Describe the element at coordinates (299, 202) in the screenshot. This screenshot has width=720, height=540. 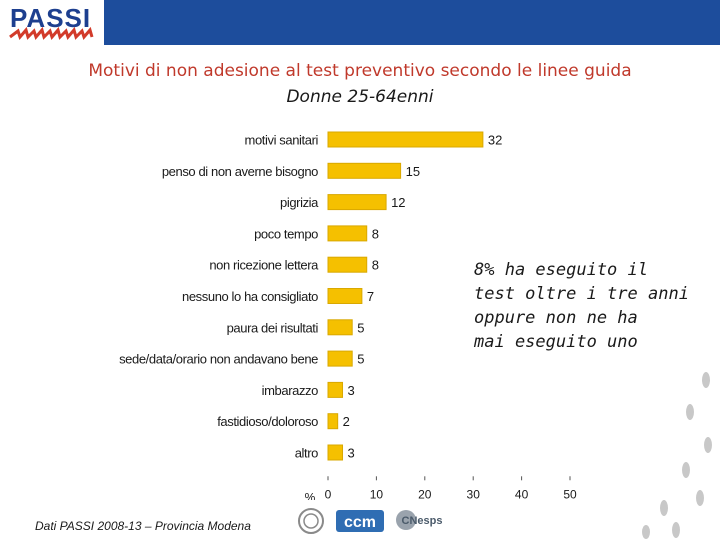
I see `category-label: pigrizia` at that location.